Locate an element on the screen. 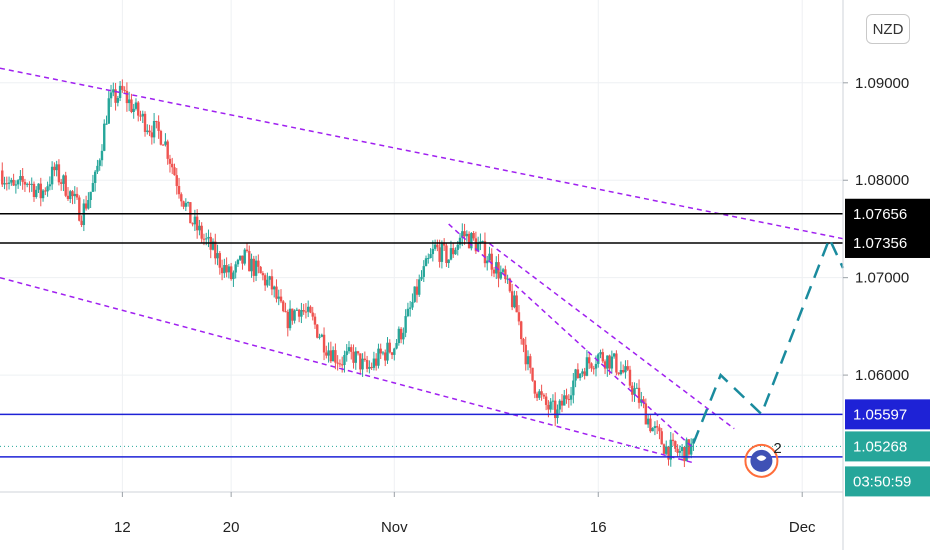  time-tick-label: Dec is located at coordinates (802, 527).